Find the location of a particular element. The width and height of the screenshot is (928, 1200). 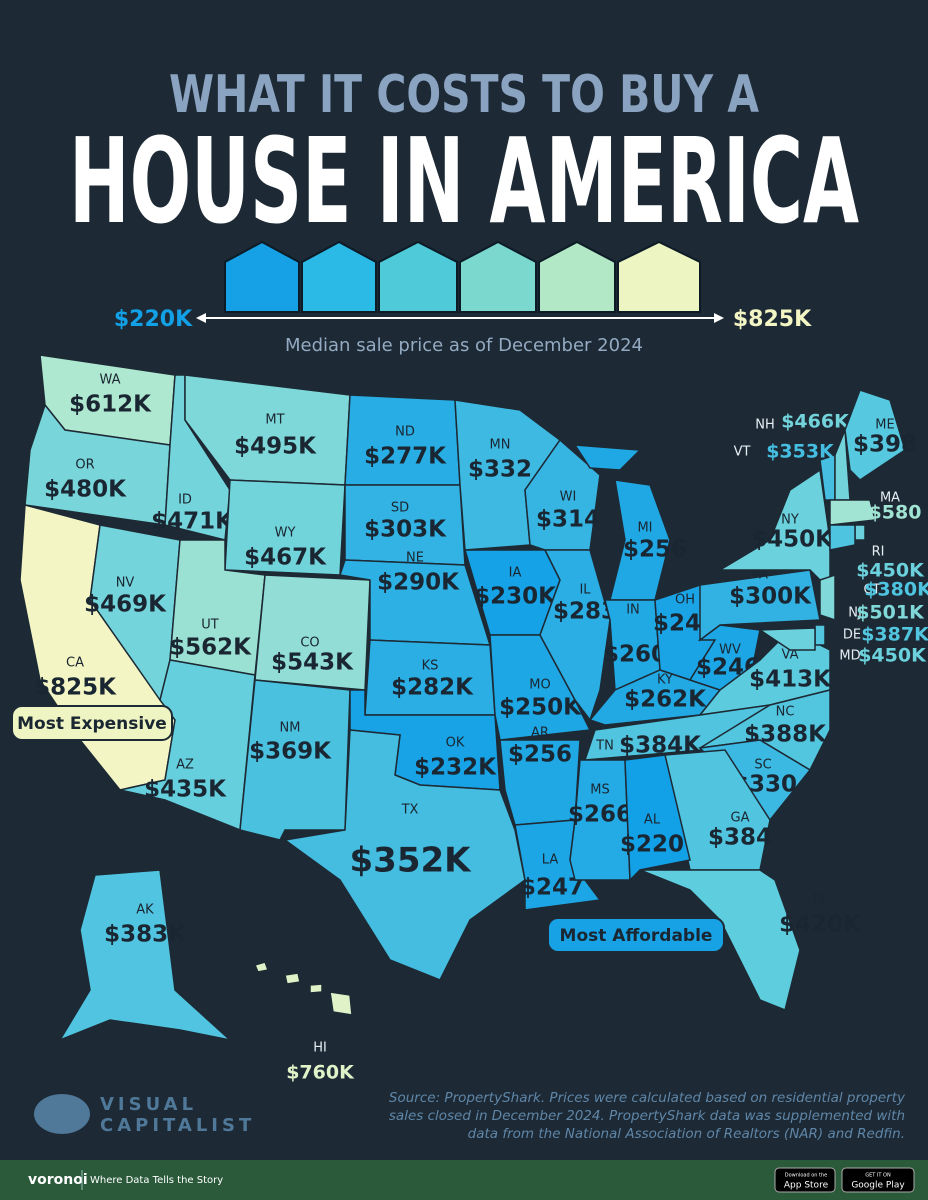

state-abbr: AR is located at coordinates (540, 733).